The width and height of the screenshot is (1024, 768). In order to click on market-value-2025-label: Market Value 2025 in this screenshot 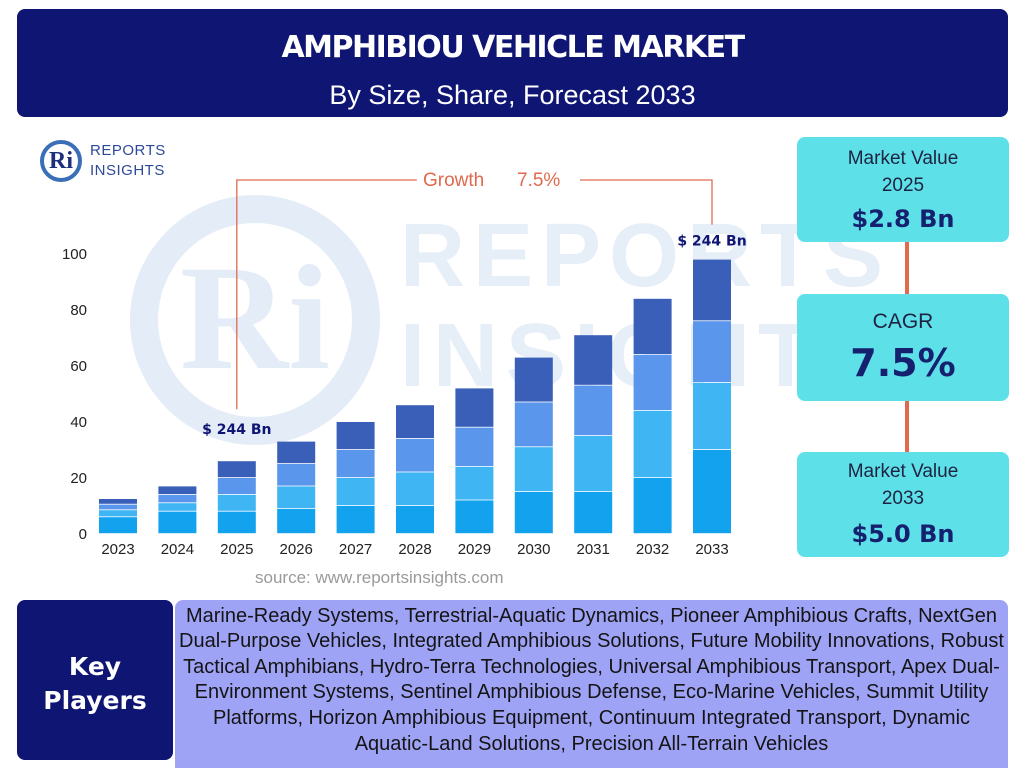, I will do `click(903, 172)`.